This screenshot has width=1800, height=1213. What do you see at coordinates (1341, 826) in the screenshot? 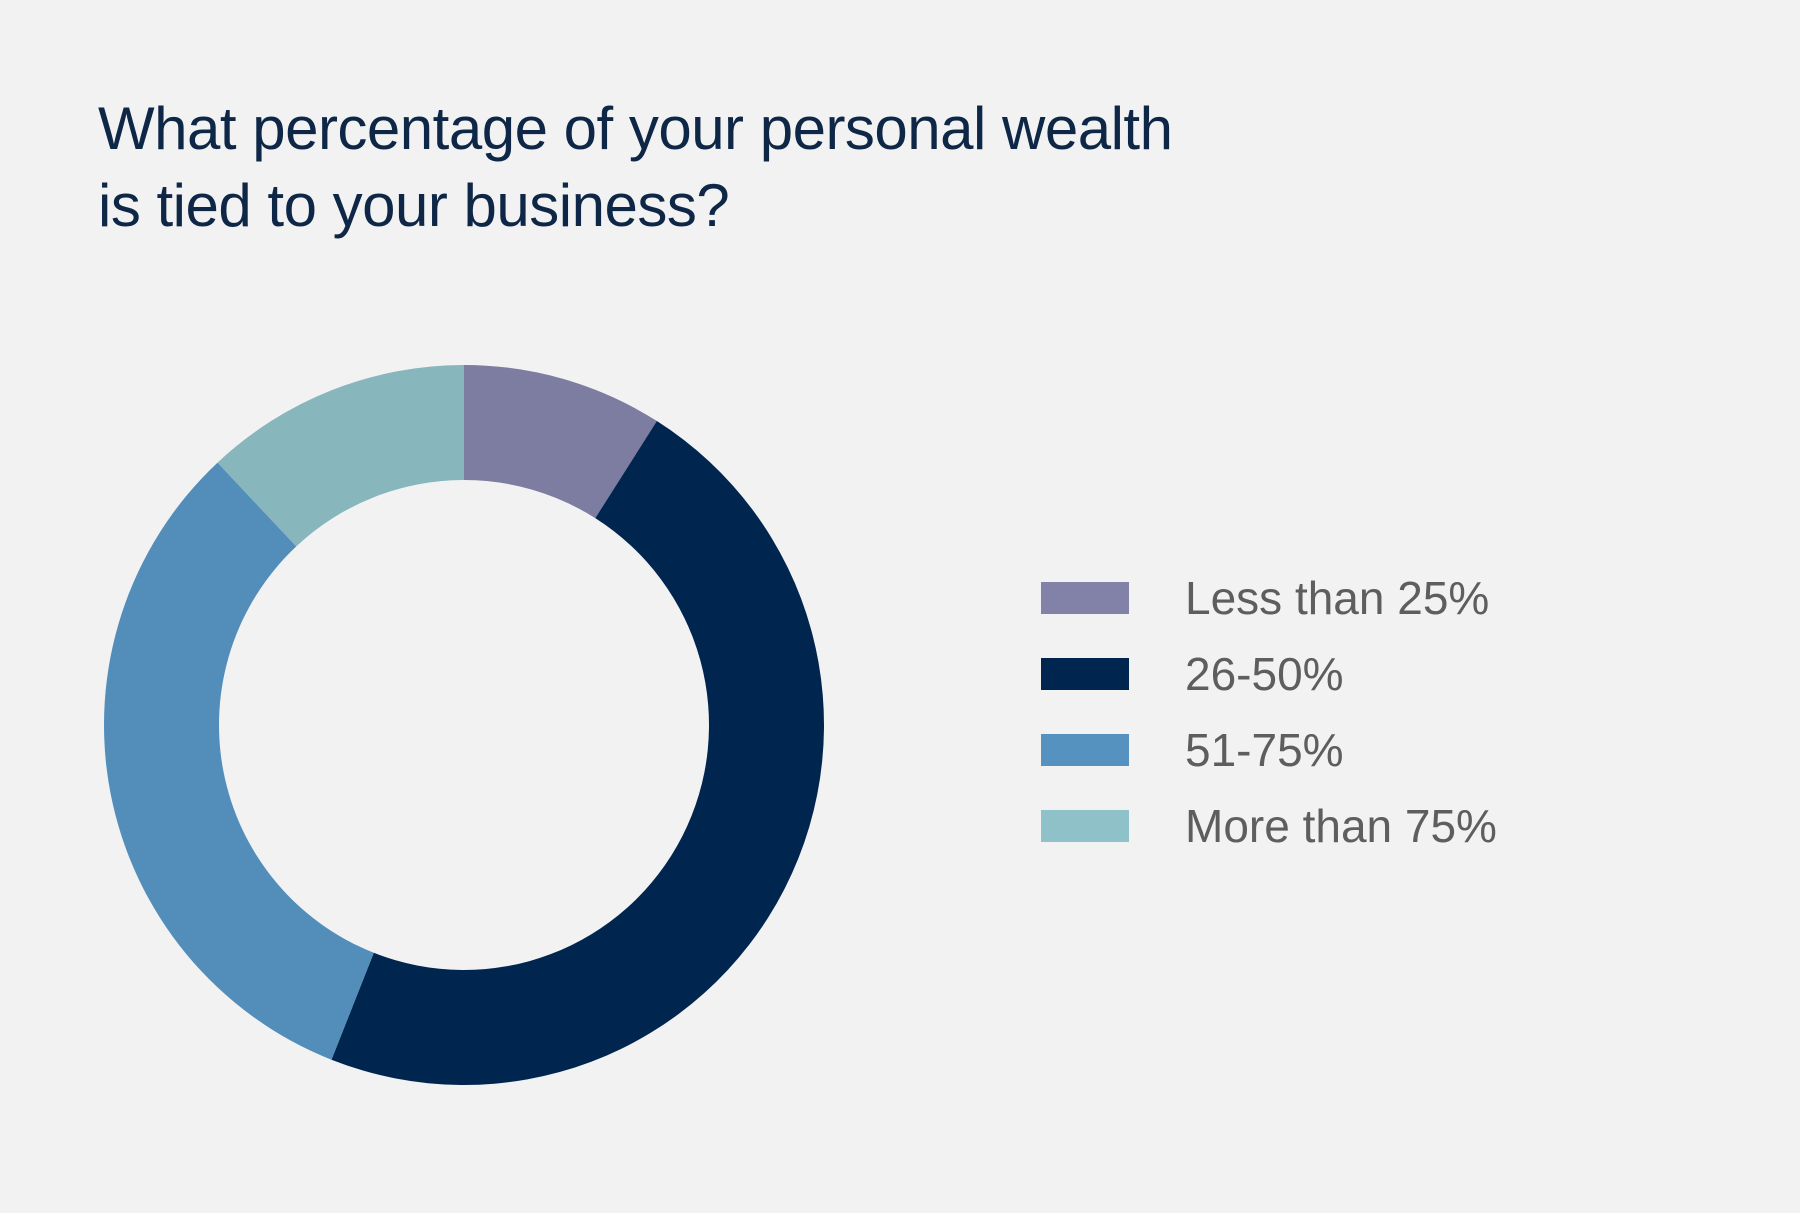
I see `legend-label: More than 75%` at bounding box center [1341, 826].